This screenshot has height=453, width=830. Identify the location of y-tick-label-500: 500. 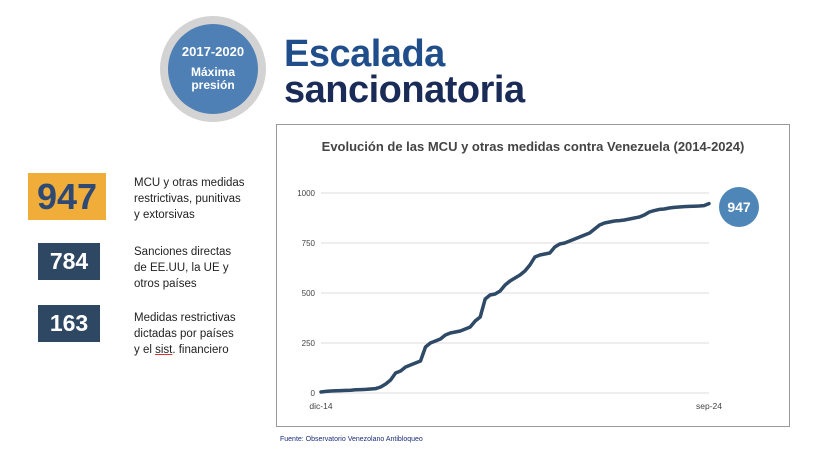
(309, 293).